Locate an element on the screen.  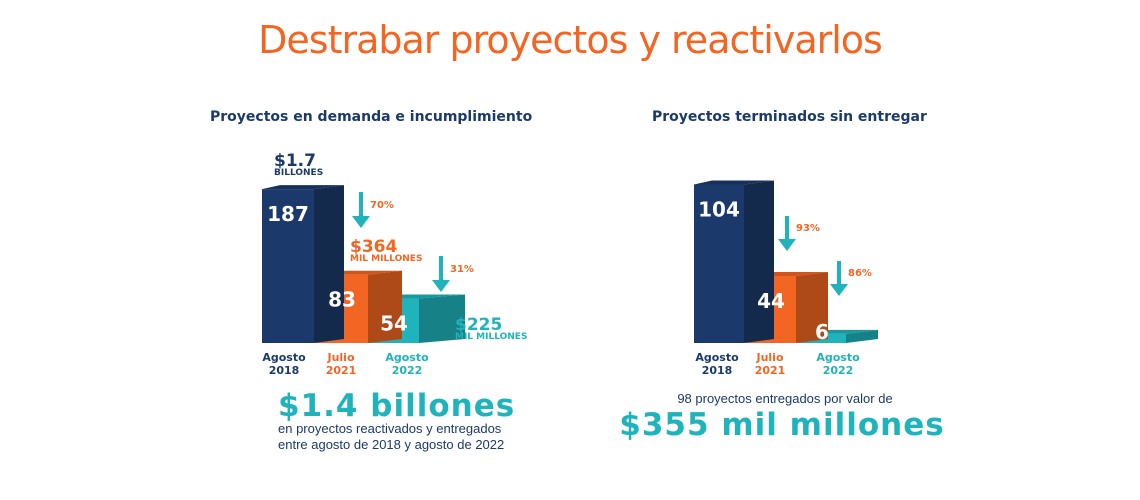
chart-1-bar-1-side is located at coordinates (329, 264).